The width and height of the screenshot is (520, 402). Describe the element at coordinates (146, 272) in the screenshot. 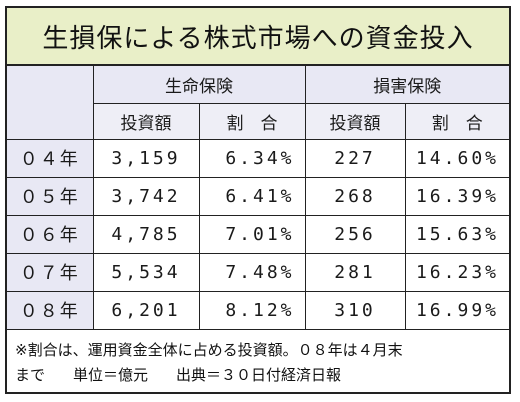

I see `life-amount-cell: 5,534` at that location.